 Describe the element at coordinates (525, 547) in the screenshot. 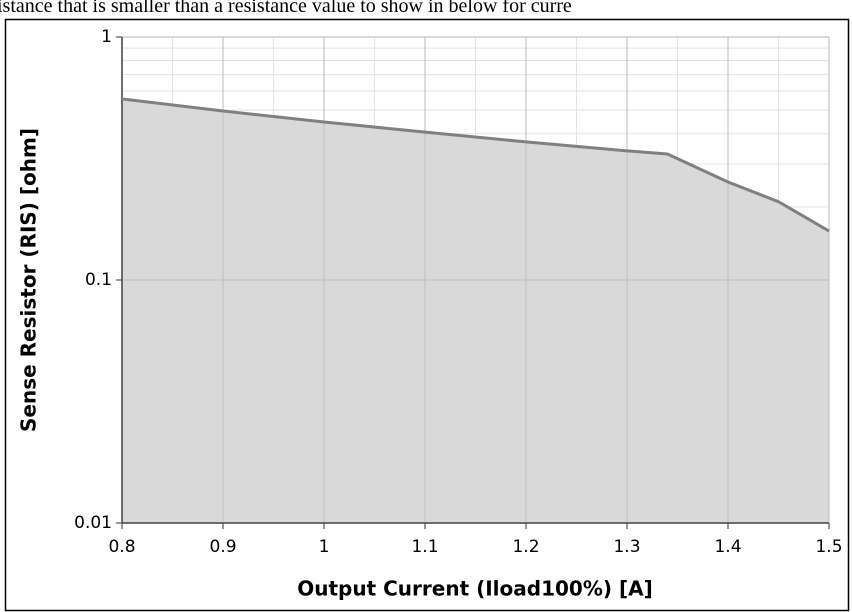

I see `x-tick-label: 1.2` at that location.